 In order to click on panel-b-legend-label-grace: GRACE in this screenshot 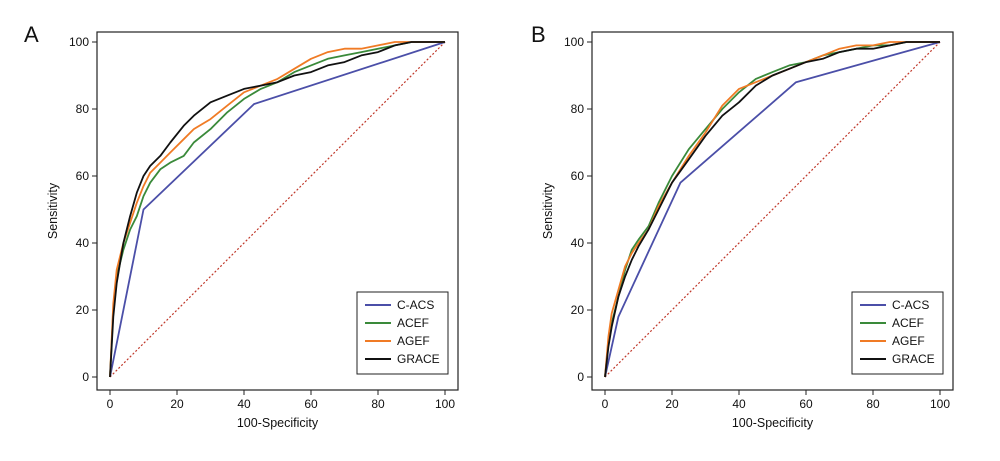, I will do `click(913, 359)`.